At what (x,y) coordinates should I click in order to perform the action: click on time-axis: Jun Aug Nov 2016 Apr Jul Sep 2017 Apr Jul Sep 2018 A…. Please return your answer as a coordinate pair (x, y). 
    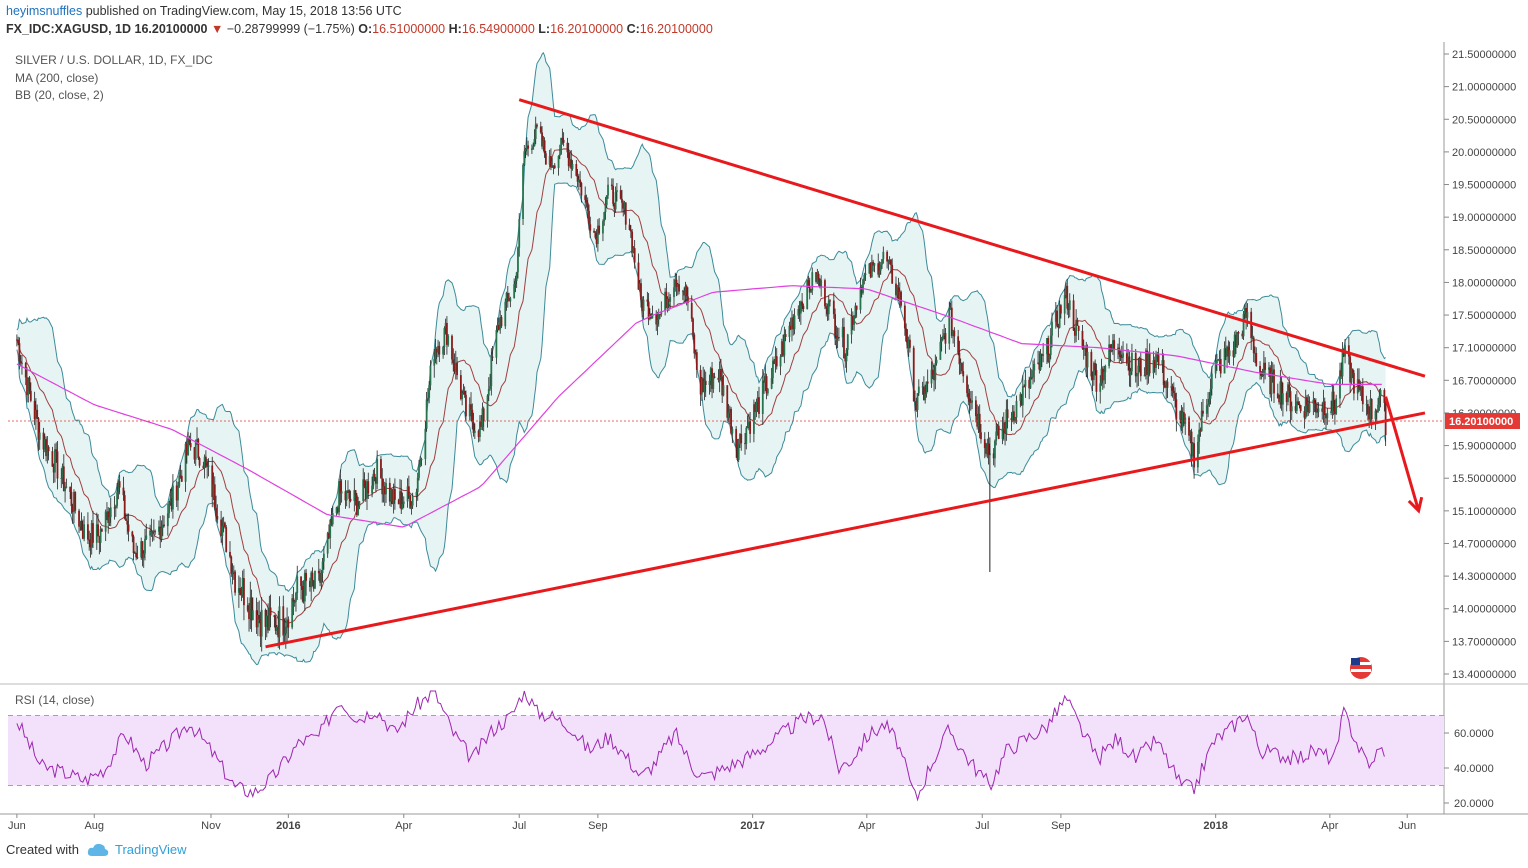
    Looking at the image, I should click on (712, 823).